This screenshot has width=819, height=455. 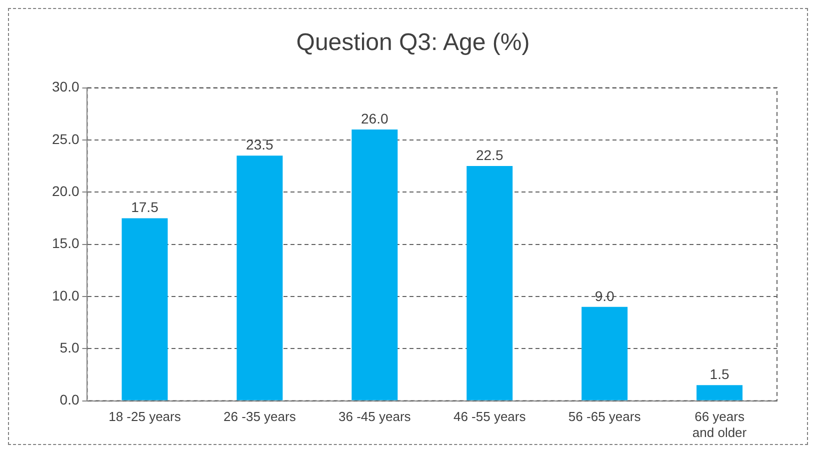 What do you see at coordinates (413, 42) in the screenshot?
I see `chart-title: Question Q3: Age (%)` at bounding box center [413, 42].